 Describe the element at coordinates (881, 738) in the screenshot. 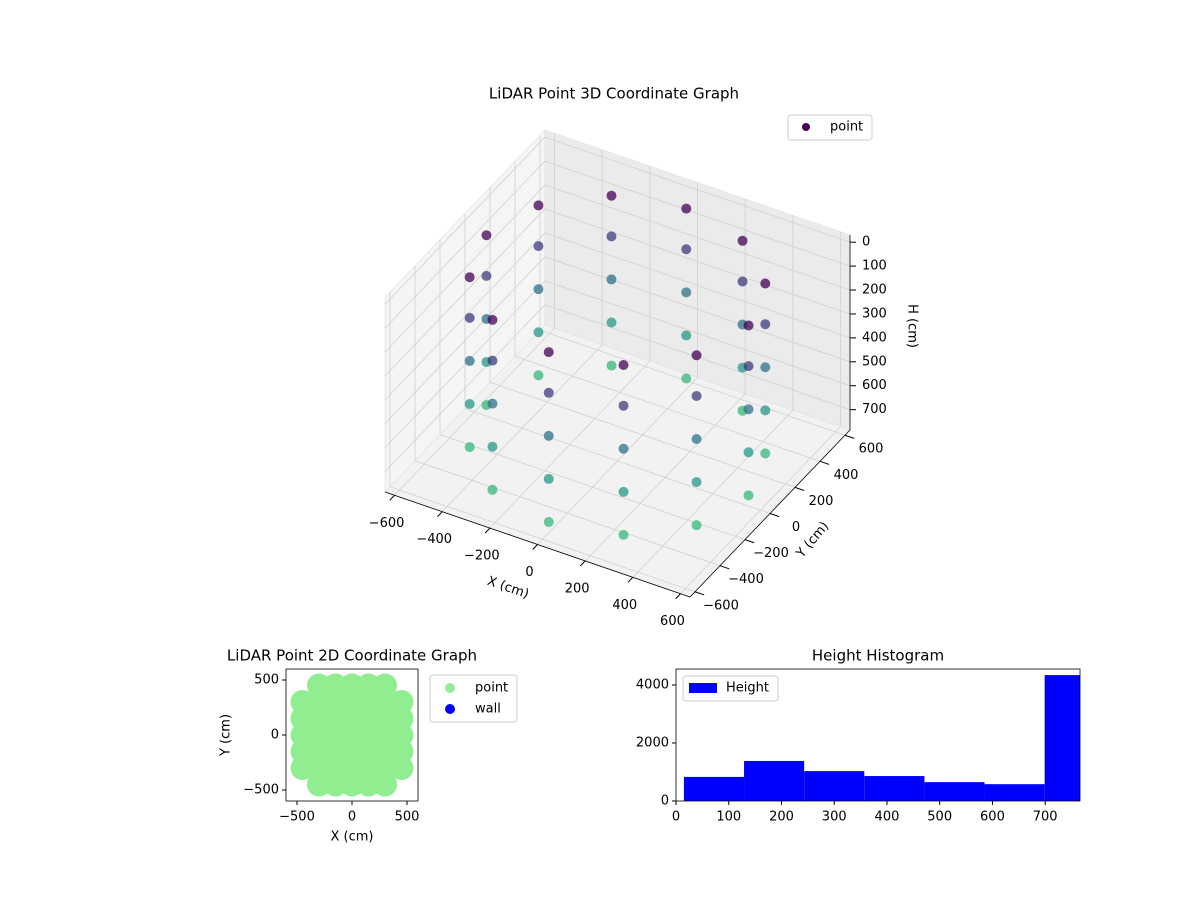

I see `plot-area` at that location.